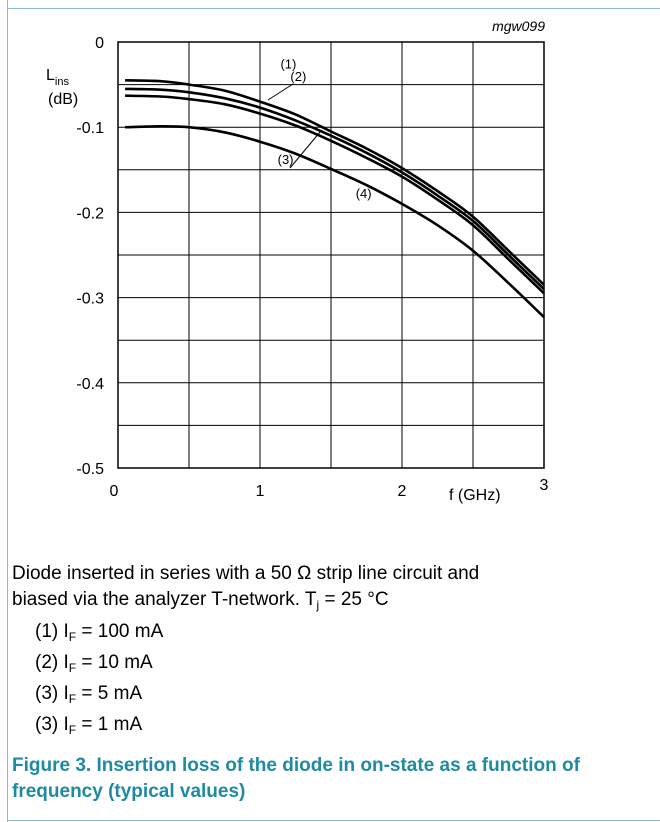 This screenshot has height=822, width=660. Describe the element at coordinates (90, 384) in the screenshot. I see `y-tick-label: -0.4` at that location.